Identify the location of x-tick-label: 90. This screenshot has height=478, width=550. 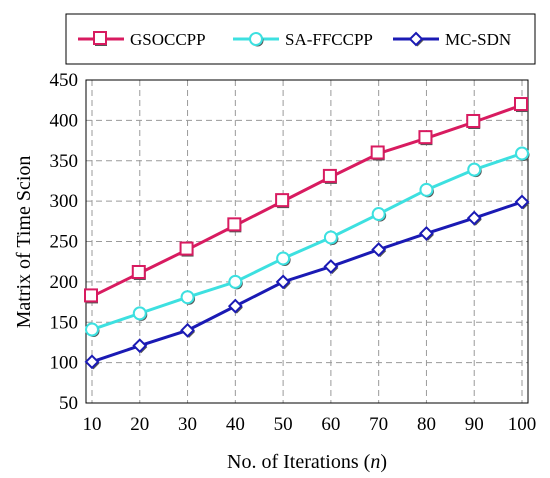
(474, 424).